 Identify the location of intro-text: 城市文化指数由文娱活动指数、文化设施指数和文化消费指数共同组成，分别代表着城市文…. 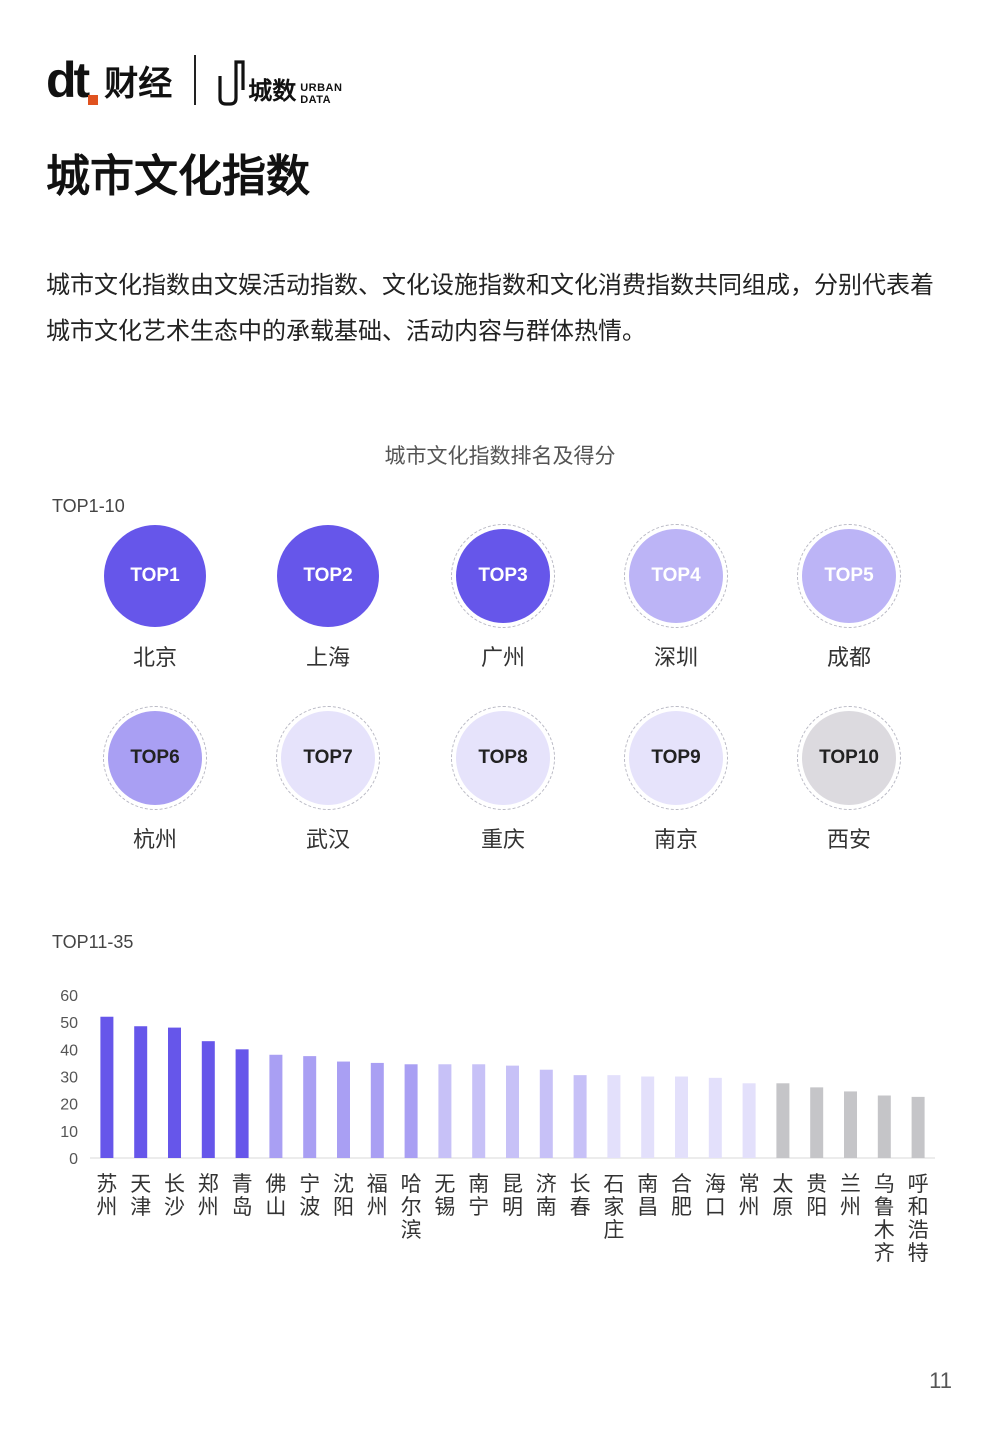
(490, 308).